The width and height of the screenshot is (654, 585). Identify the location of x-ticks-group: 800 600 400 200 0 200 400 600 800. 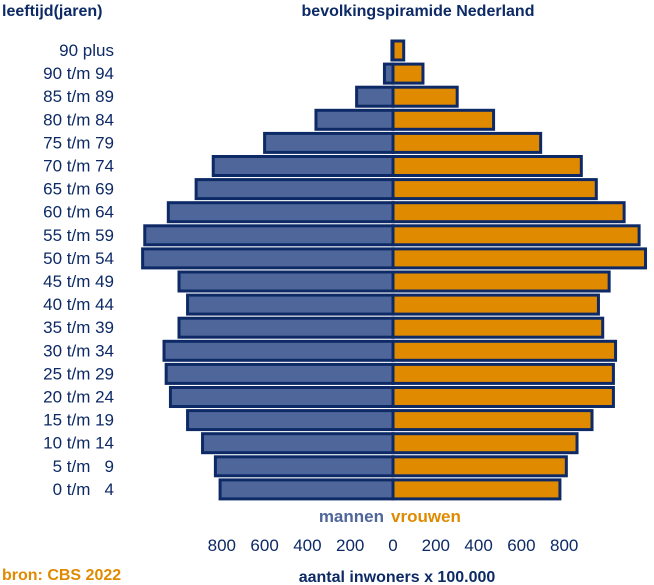
(393, 545).